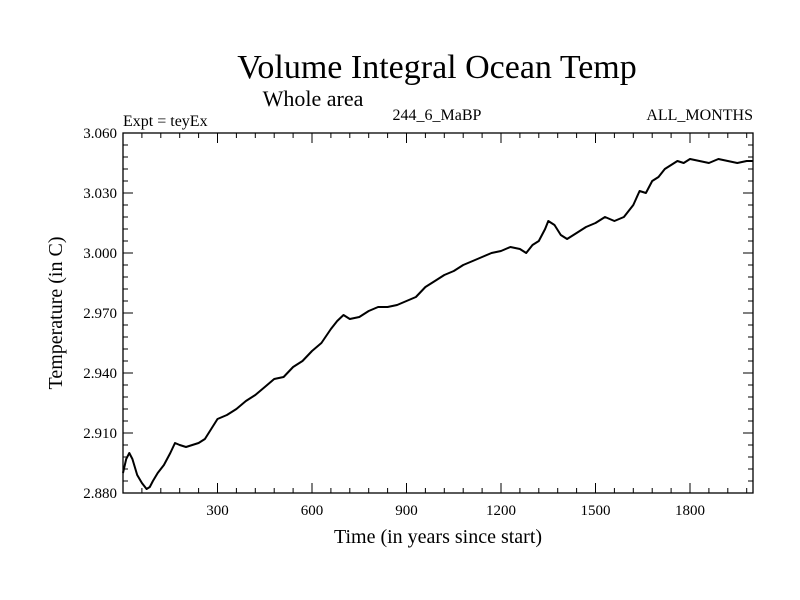 The image size is (800, 600). I want to click on y-tick-label: 2.910, so click(100, 434).